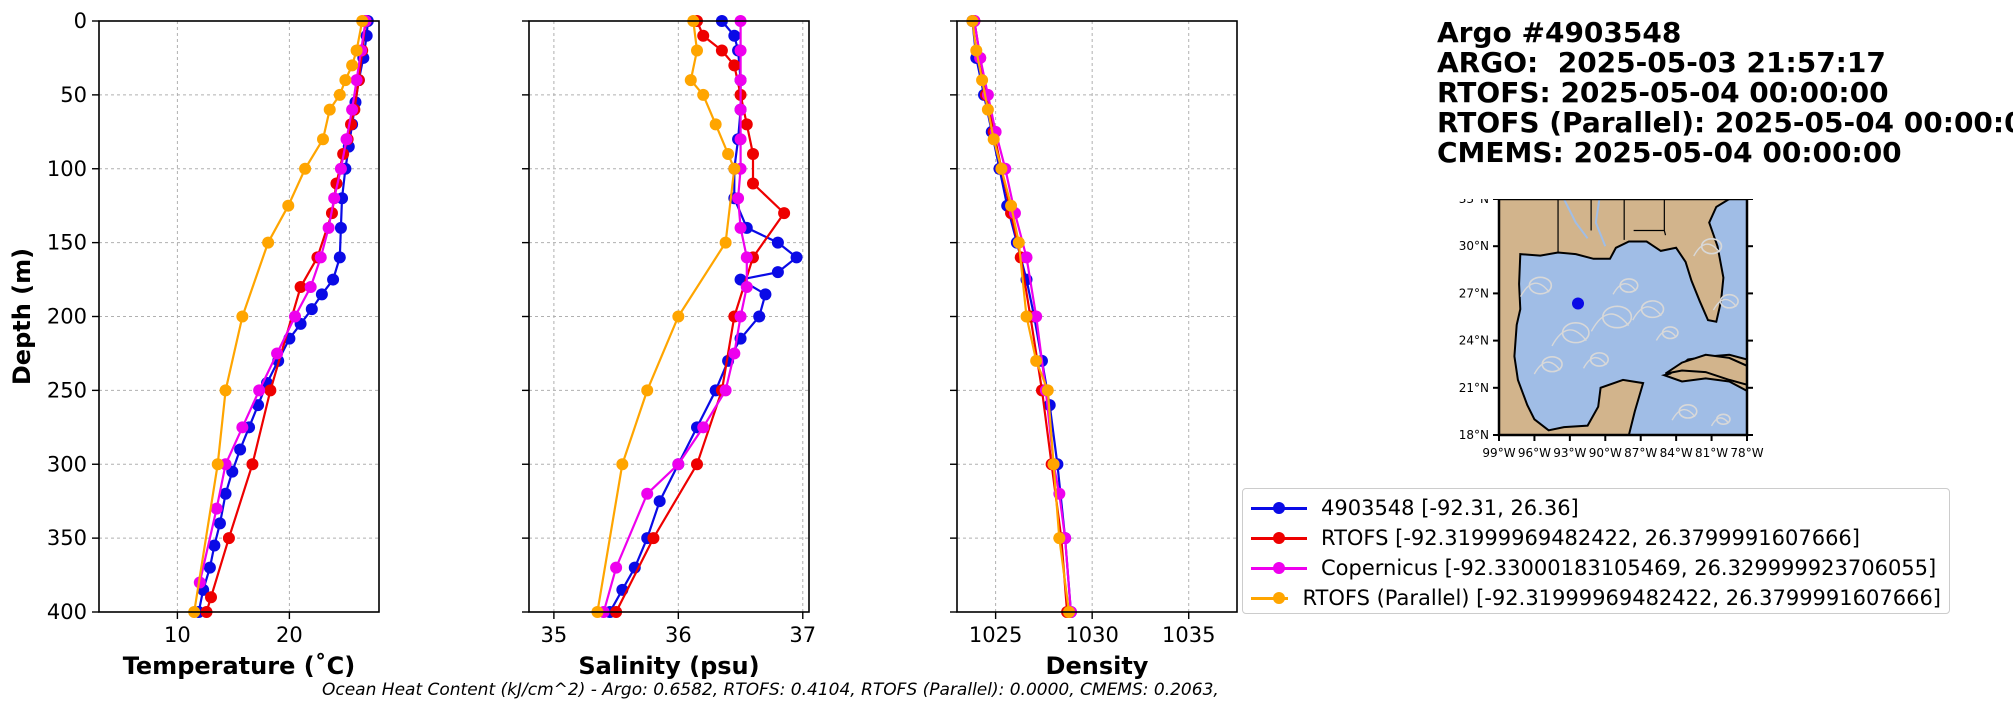 The image size is (2013, 712). I want to click on lat-label: 27°N, so click(1474, 293).